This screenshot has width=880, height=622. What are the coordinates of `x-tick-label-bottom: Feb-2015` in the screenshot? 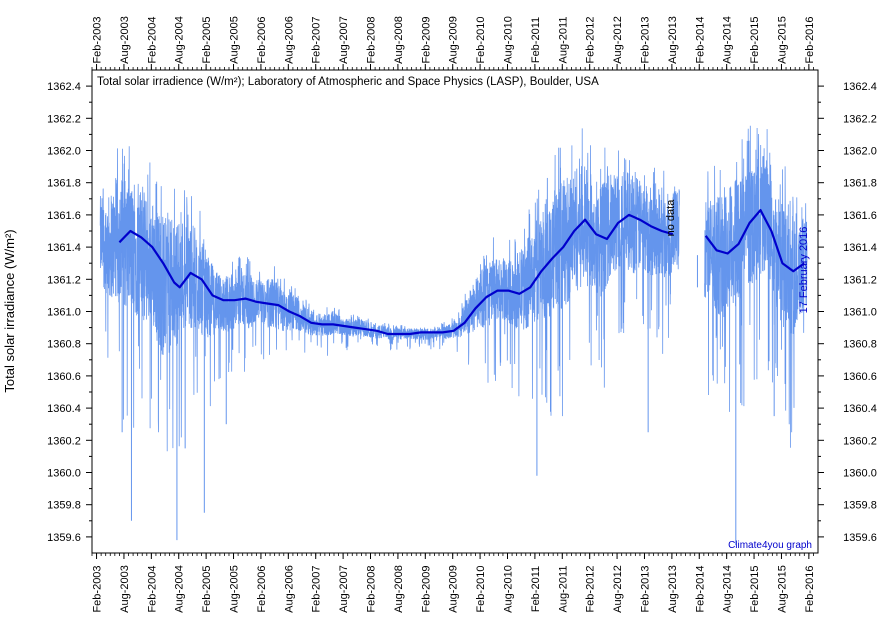 It's located at (755, 588).